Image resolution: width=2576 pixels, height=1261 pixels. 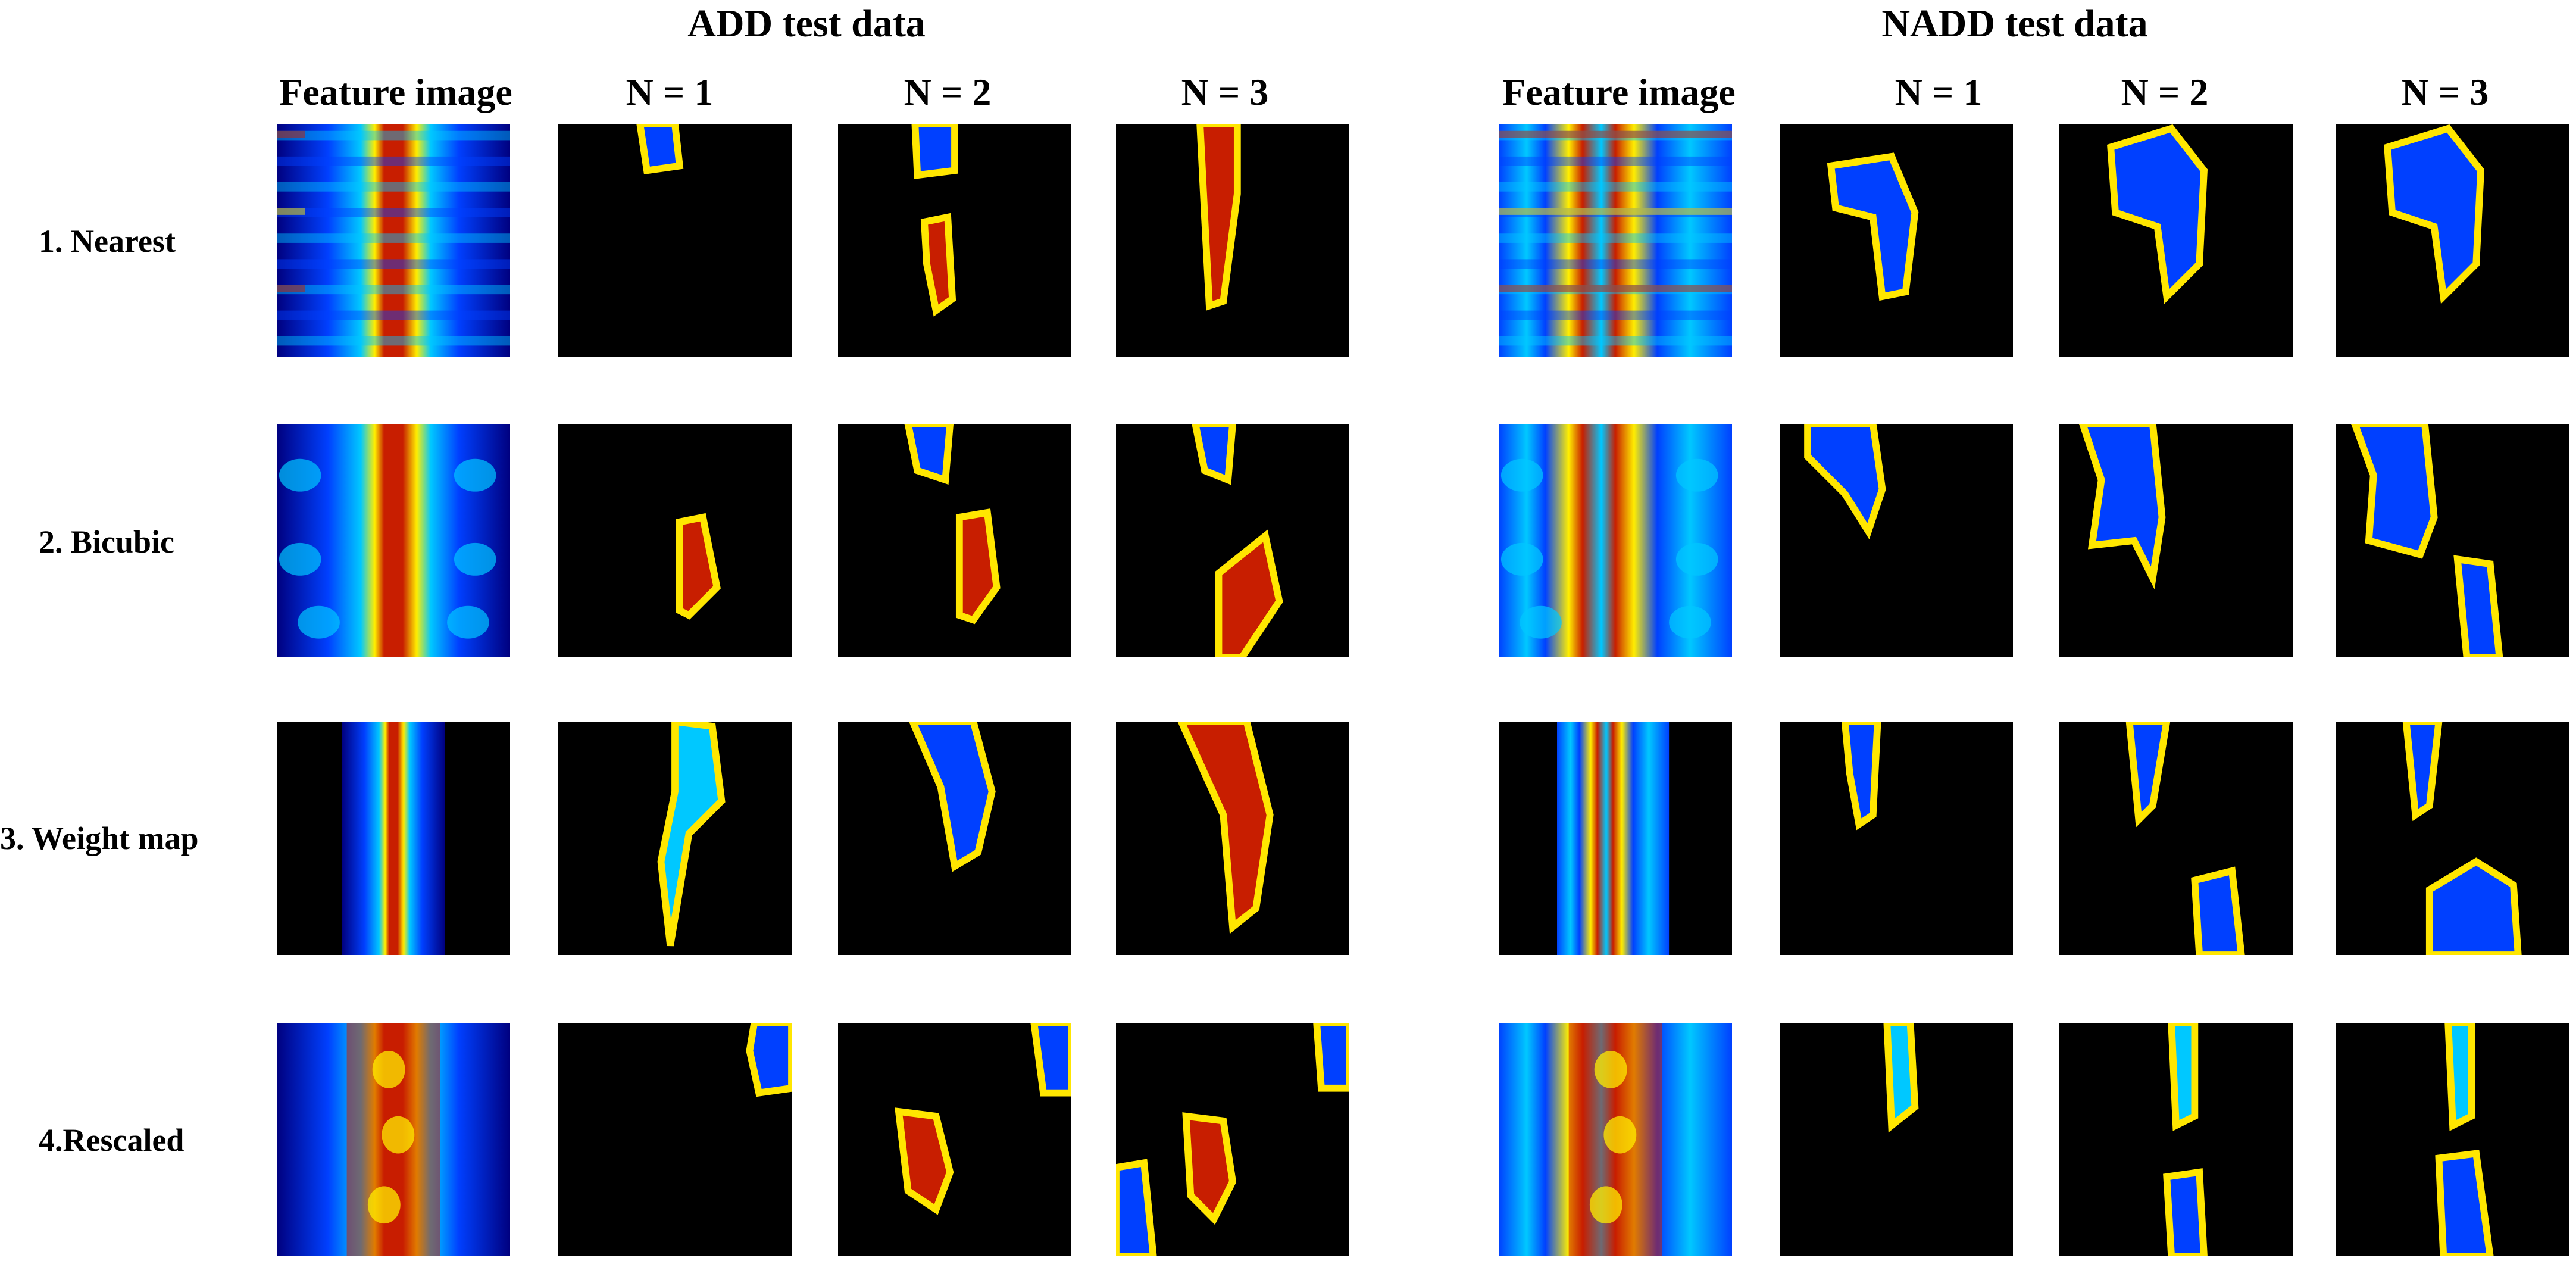 I want to click on panel-nadd-nearest-n1, so click(x=1896, y=240).